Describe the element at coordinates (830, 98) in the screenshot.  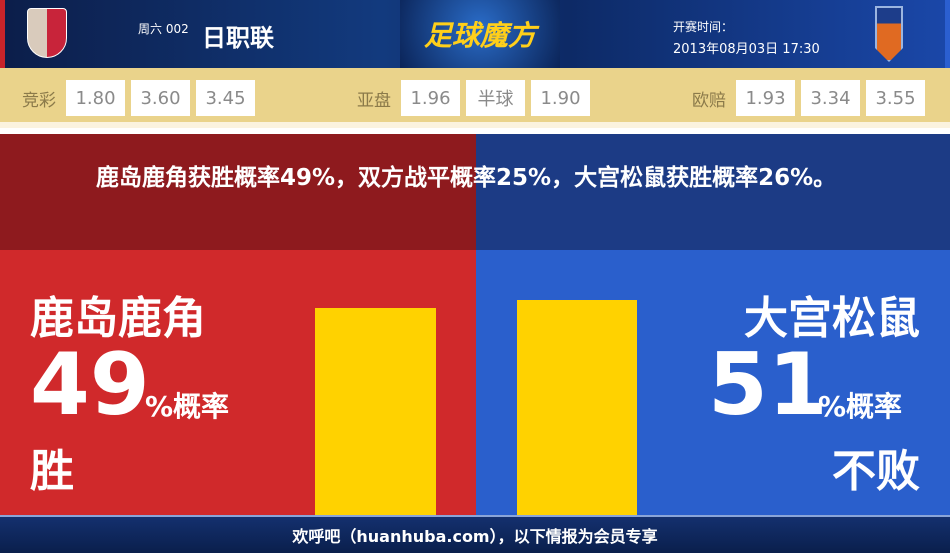
I see `odds-value: 3.34` at that location.